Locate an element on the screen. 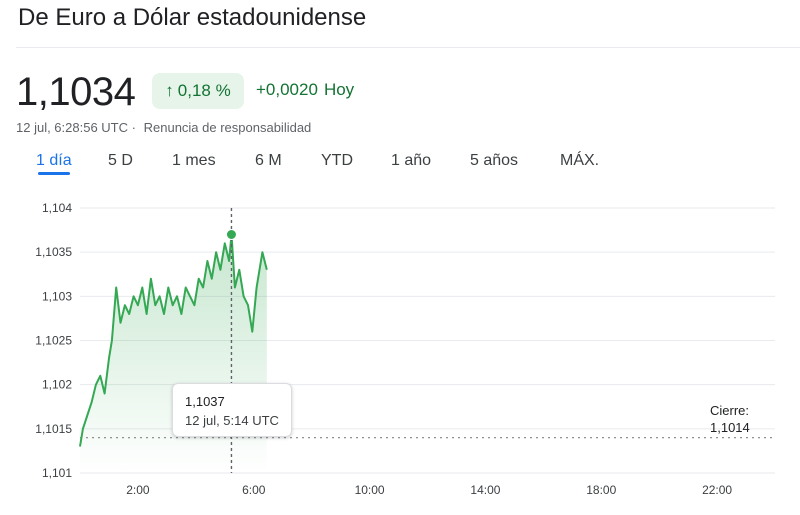  y-tick-label: 1,101 is located at coordinates (57, 473).